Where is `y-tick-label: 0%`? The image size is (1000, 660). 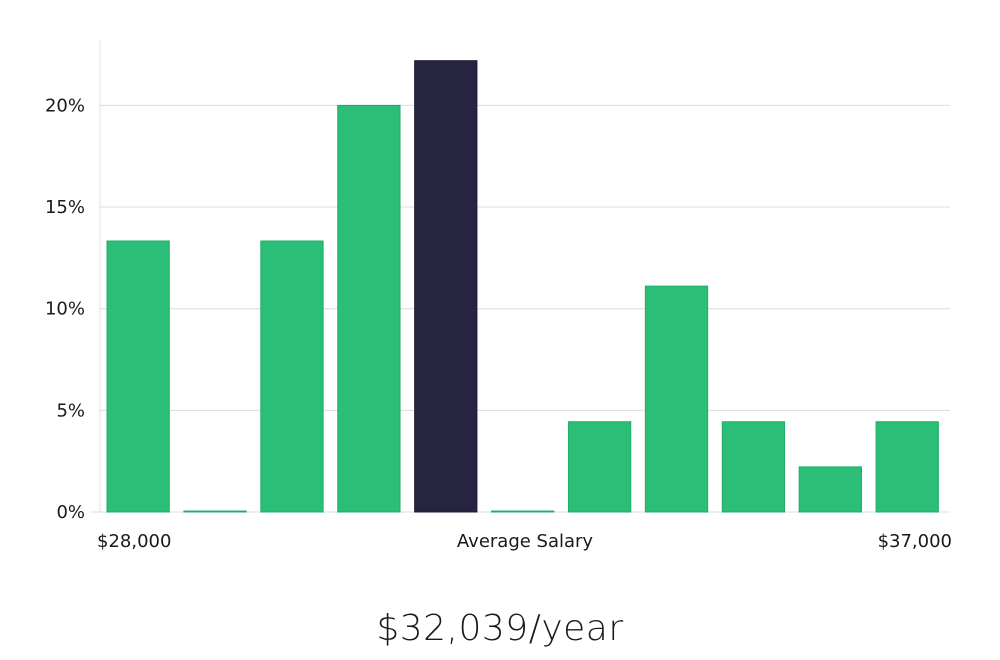
y-tick-label: 0% is located at coordinates (70, 512).